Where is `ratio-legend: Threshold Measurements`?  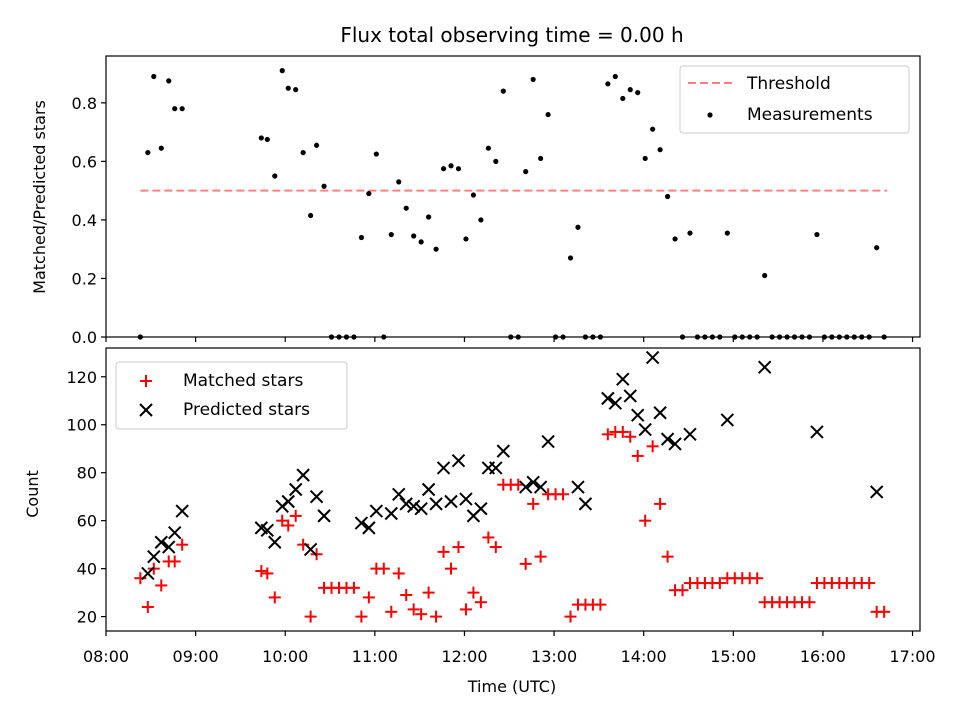
ratio-legend: Threshold Measurements is located at coordinates (794, 99).